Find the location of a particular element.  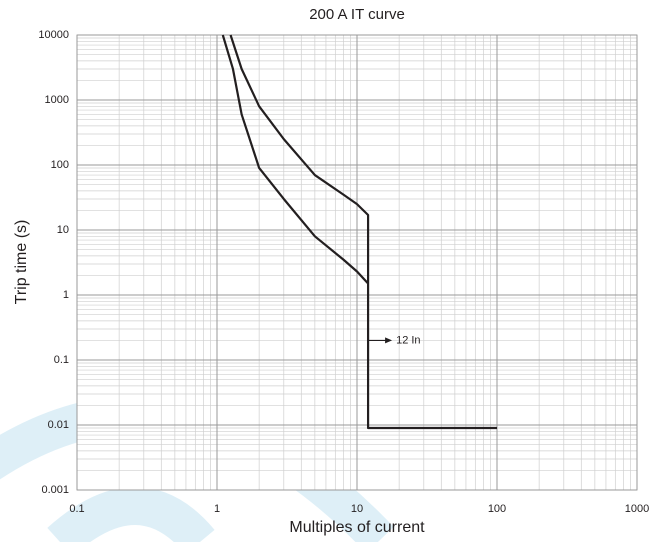

y-tick-label: 10 is located at coordinates (63, 230).